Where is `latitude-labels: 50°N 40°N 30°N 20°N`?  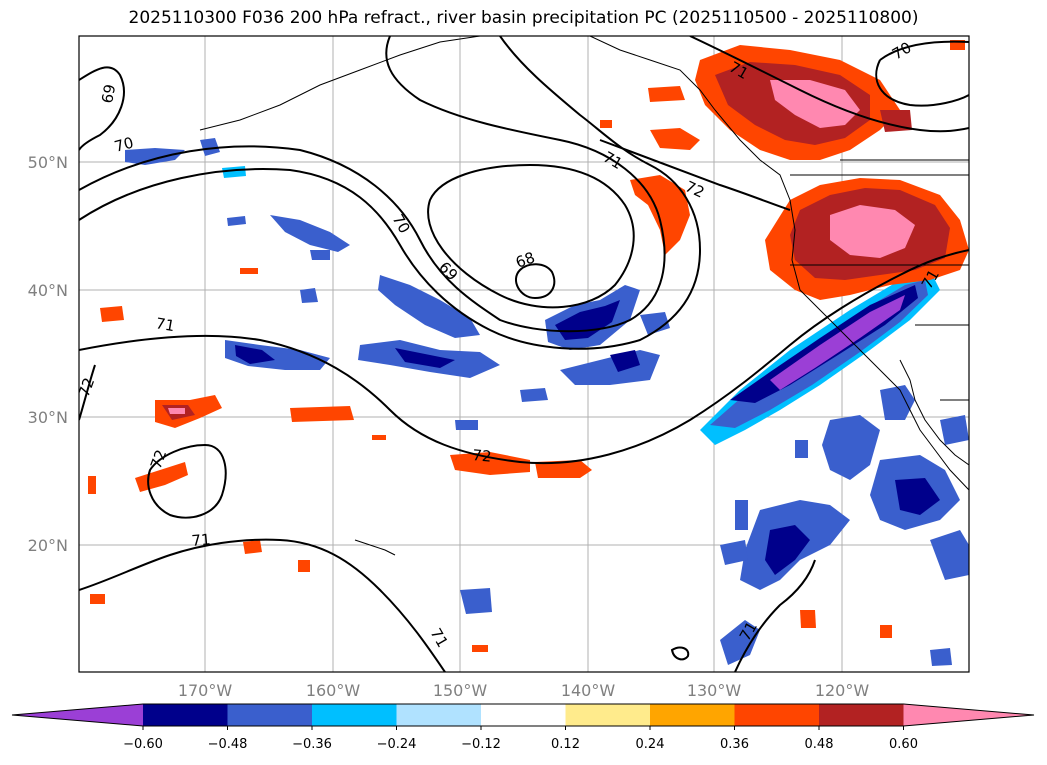
latitude-labels: 50°N 40°N 30°N 20°N is located at coordinates (48, 354).